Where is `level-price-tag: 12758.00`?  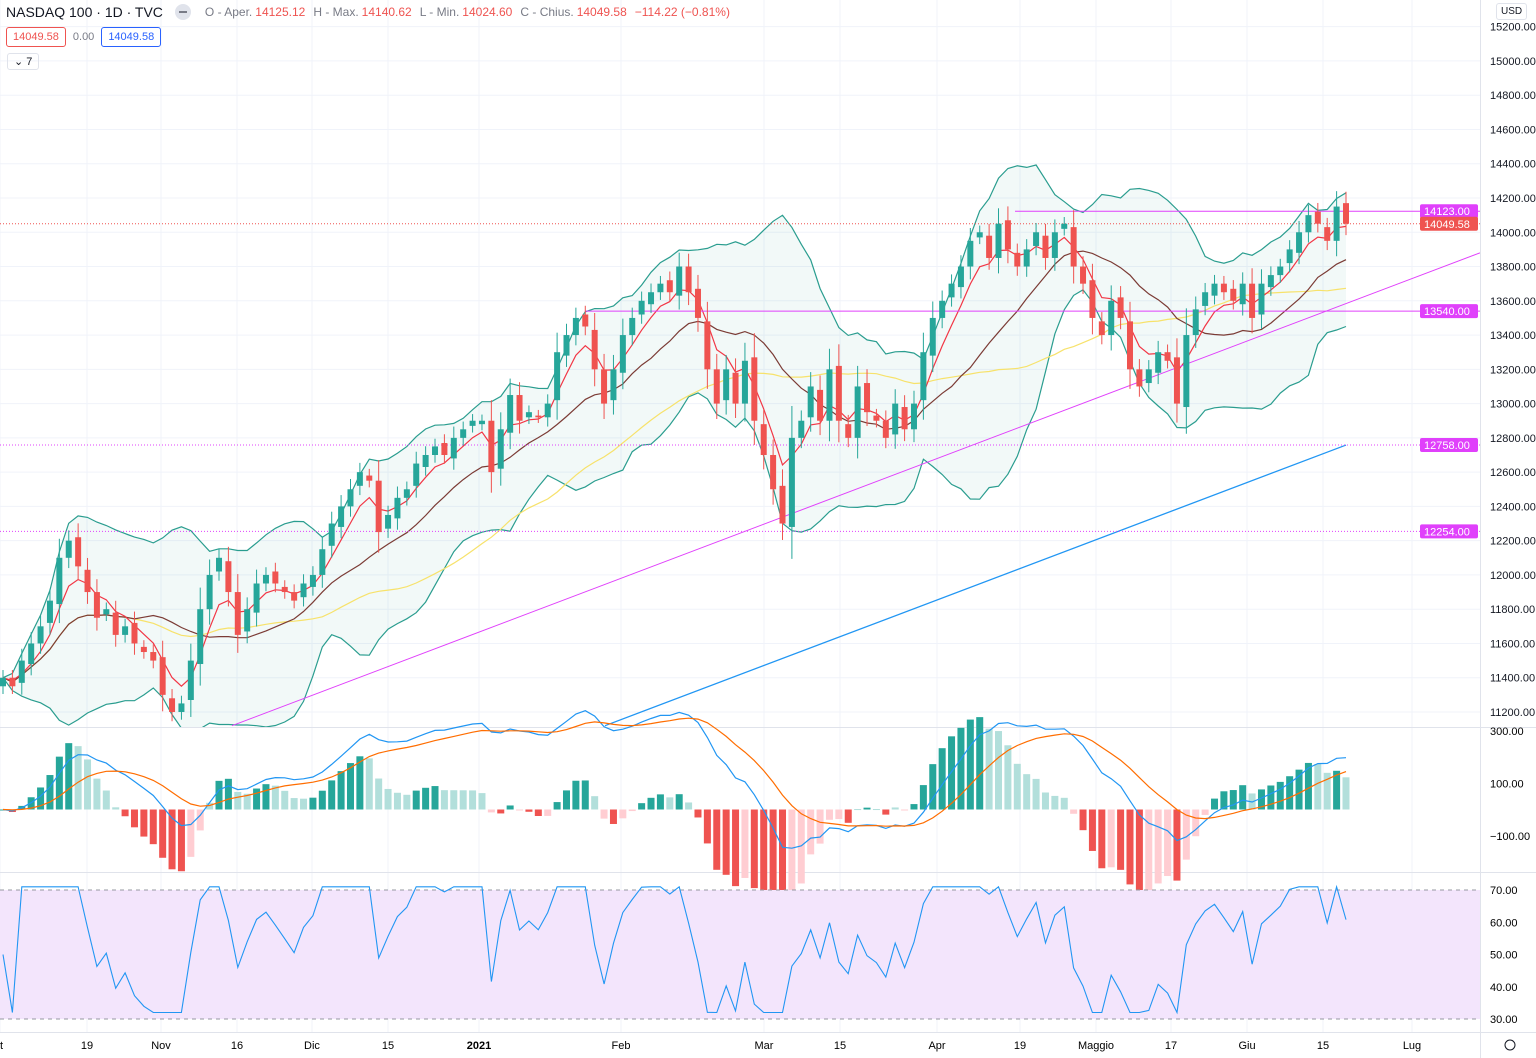
level-price-tag: 12758.00 is located at coordinates (1447, 446).